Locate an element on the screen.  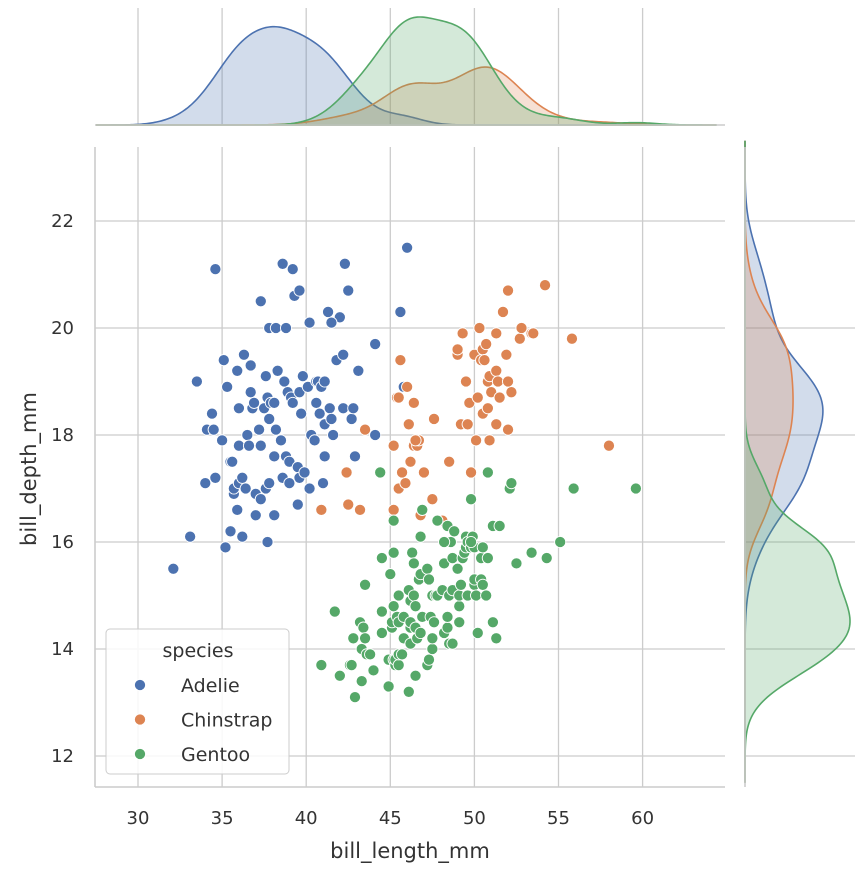
x-axis-label: bill_length_mm is located at coordinates (410, 851).